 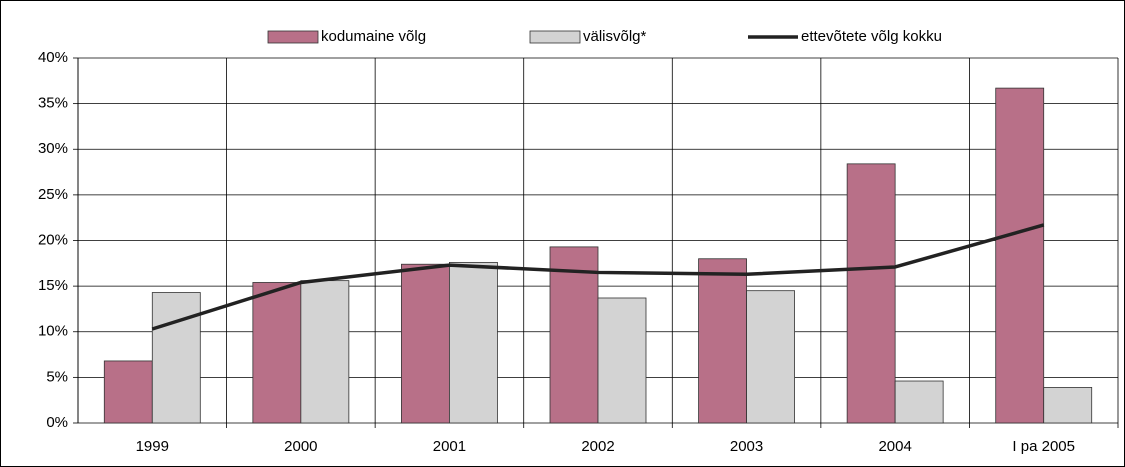 I want to click on y-tick-label: 15%, so click(x=53, y=285).